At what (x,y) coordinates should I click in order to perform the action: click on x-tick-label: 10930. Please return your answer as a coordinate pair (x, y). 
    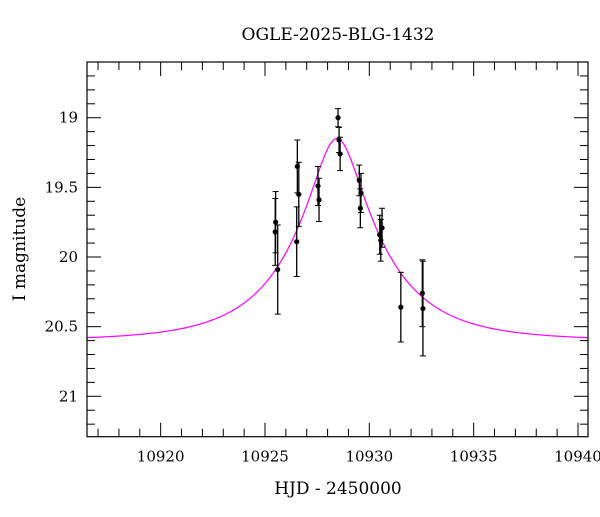
    Looking at the image, I should click on (369, 457).